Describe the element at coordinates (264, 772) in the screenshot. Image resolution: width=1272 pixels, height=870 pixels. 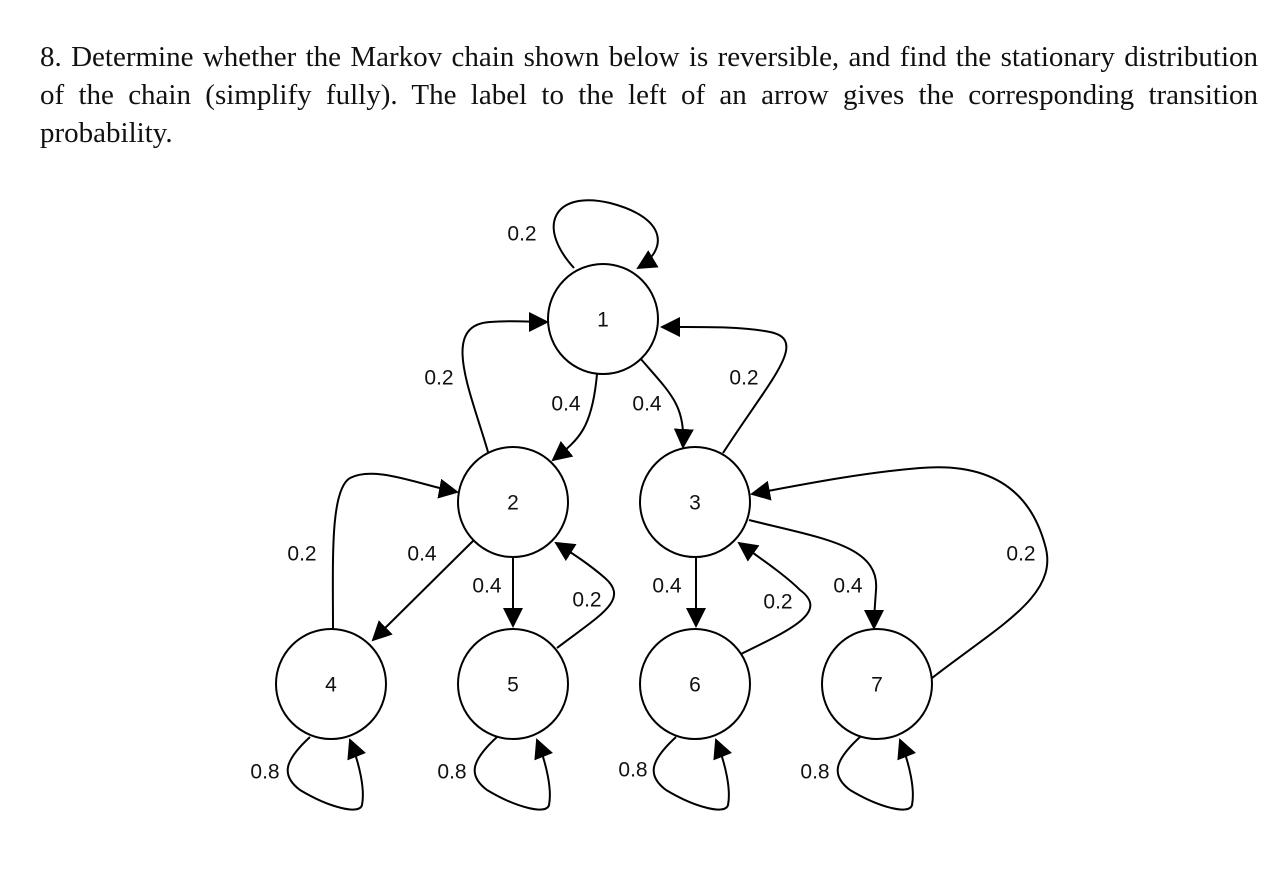
I see `edge-label-4-4: 0.8` at that location.